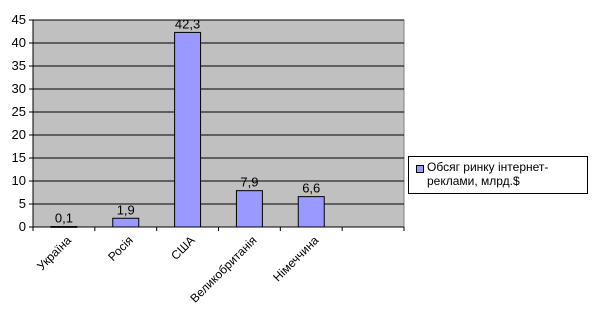 The width and height of the screenshot is (592, 322). What do you see at coordinates (182, 247) in the screenshot?
I see `x-category-label: США` at bounding box center [182, 247].